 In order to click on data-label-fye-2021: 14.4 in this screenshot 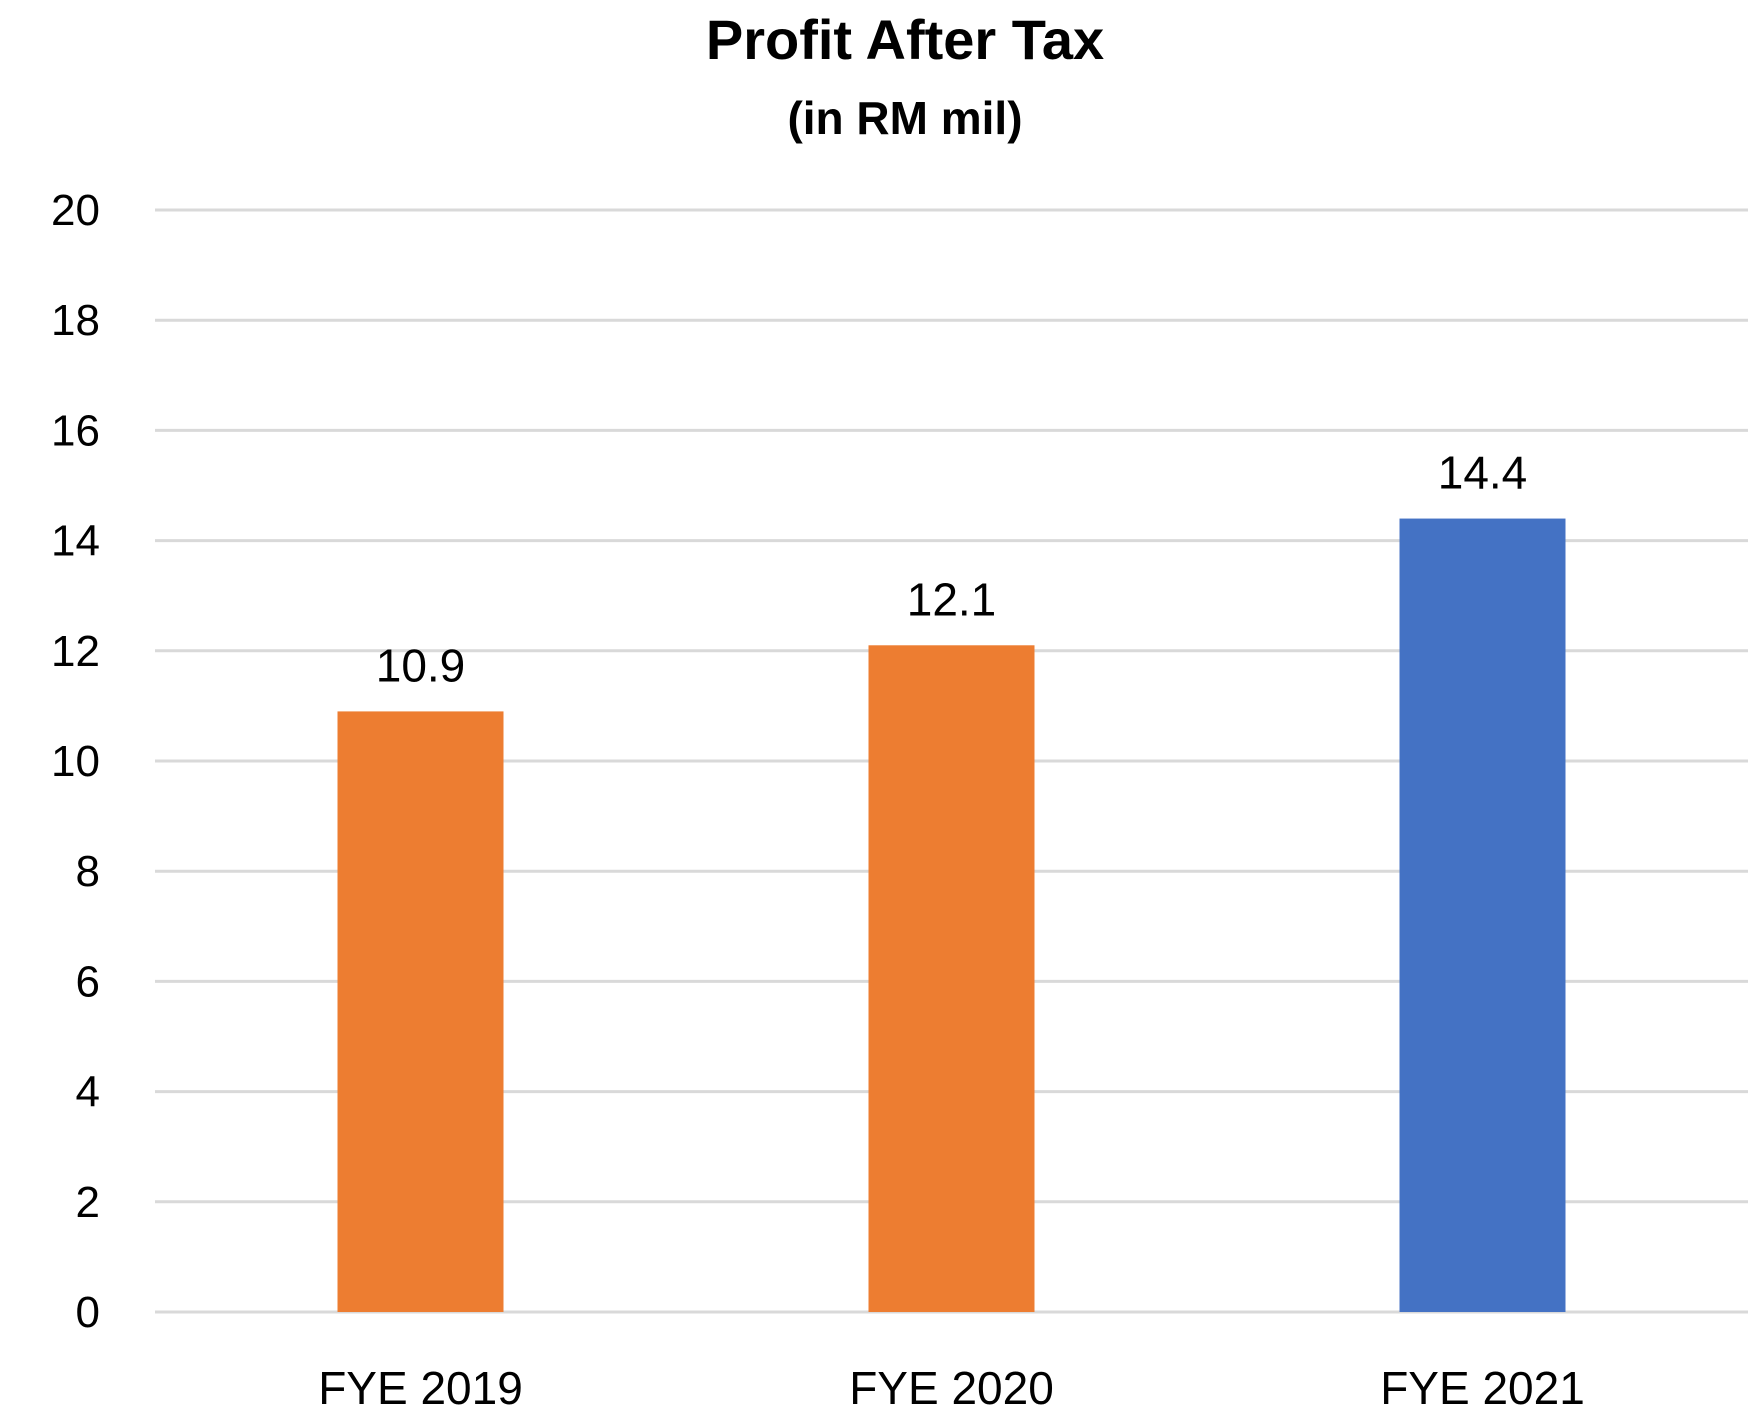, I will do `click(1483, 473)`.